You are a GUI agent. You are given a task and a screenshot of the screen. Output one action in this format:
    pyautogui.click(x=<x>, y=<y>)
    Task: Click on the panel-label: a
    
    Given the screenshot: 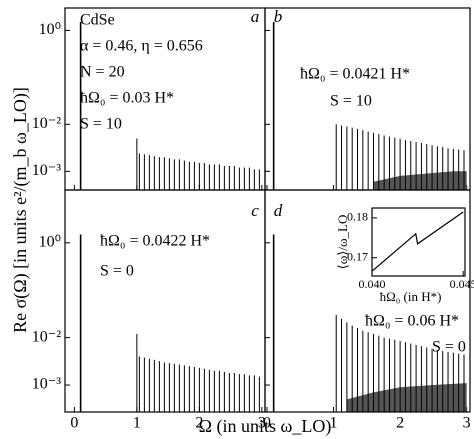 What is the action you would take?
    pyautogui.click(x=255, y=16)
    